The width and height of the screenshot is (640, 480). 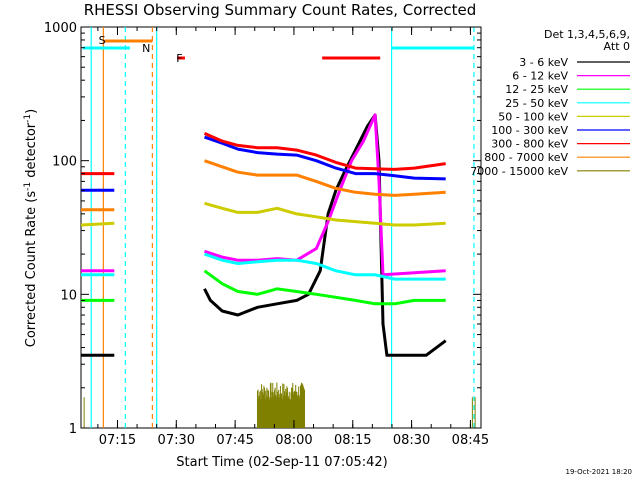 I want to click on x-tick-label: 08:30, so click(x=411, y=440).